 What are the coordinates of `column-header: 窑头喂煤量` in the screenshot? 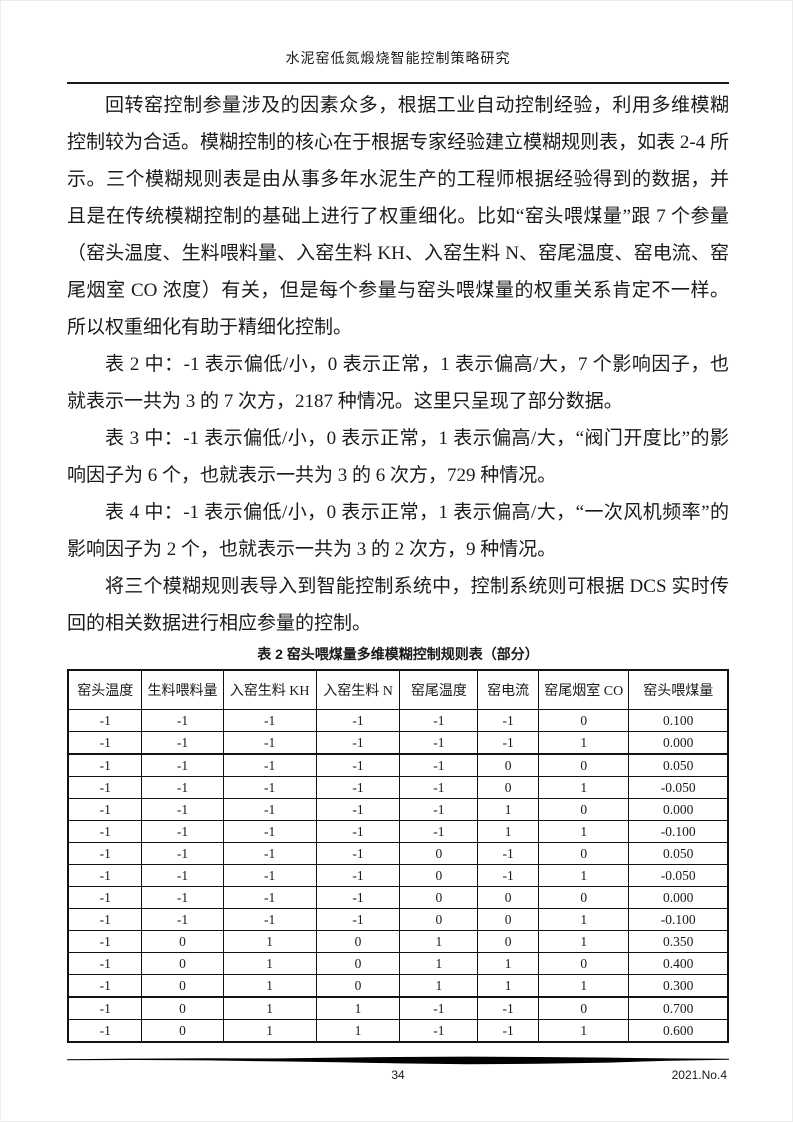 It's located at (678, 689).